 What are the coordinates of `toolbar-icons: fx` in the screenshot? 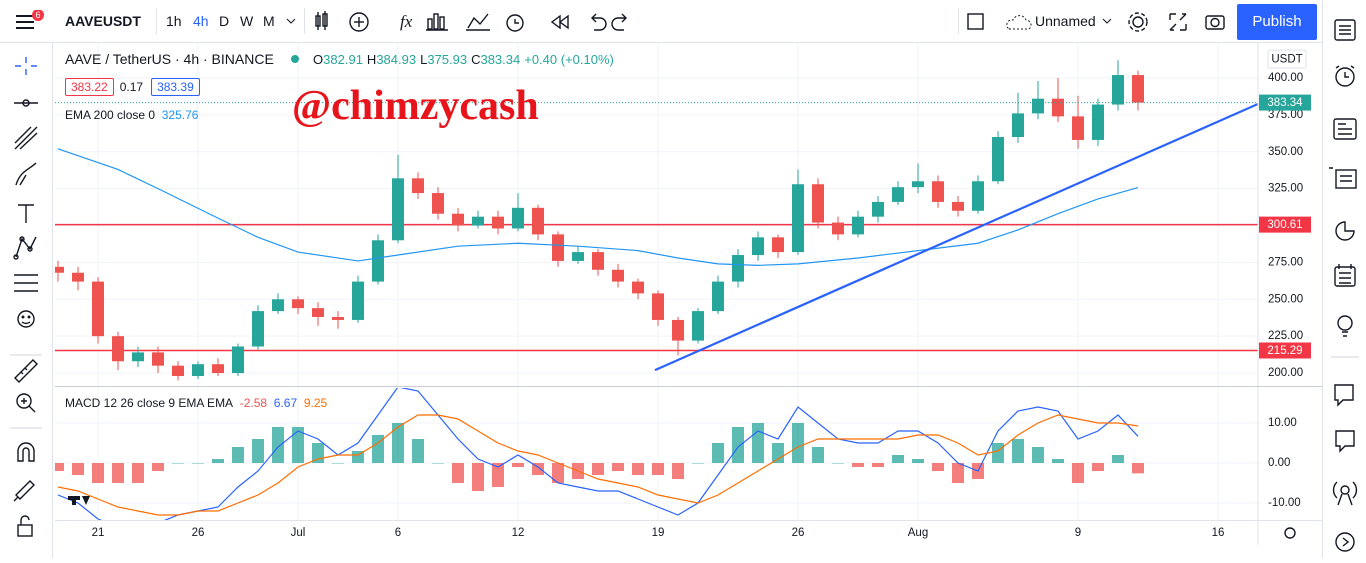 It's located at (473, 22).